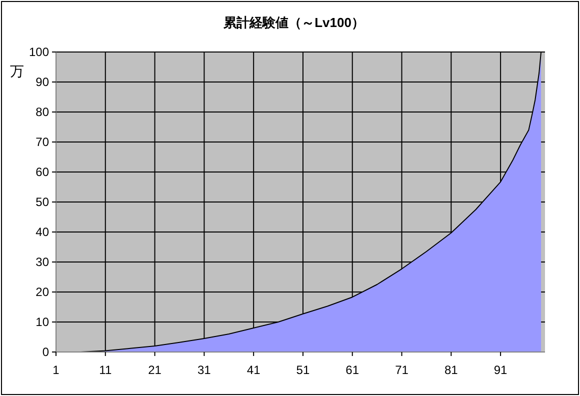 This screenshot has height=396, width=580. What do you see at coordinates (39, 52) in the screenshot?
I see `y-tick-label: 100` at bounding box center [39, 52].